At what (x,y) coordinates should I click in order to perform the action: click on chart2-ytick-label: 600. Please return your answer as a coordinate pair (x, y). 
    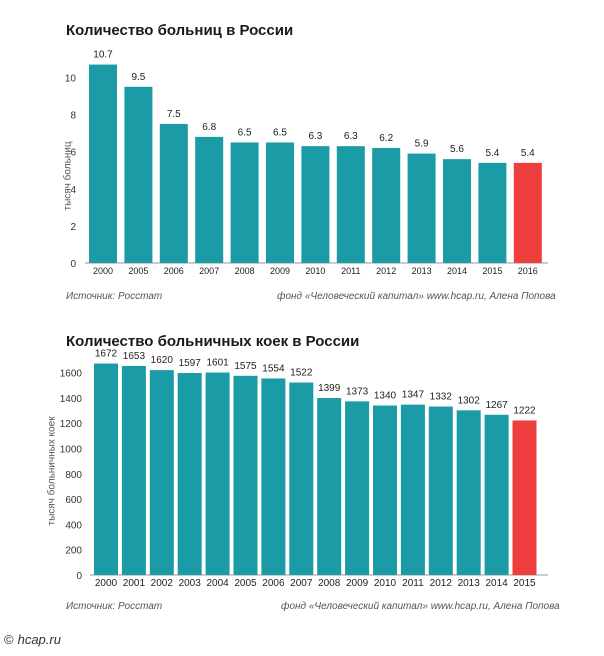
    Looking at the image, I should click on (73, 500).